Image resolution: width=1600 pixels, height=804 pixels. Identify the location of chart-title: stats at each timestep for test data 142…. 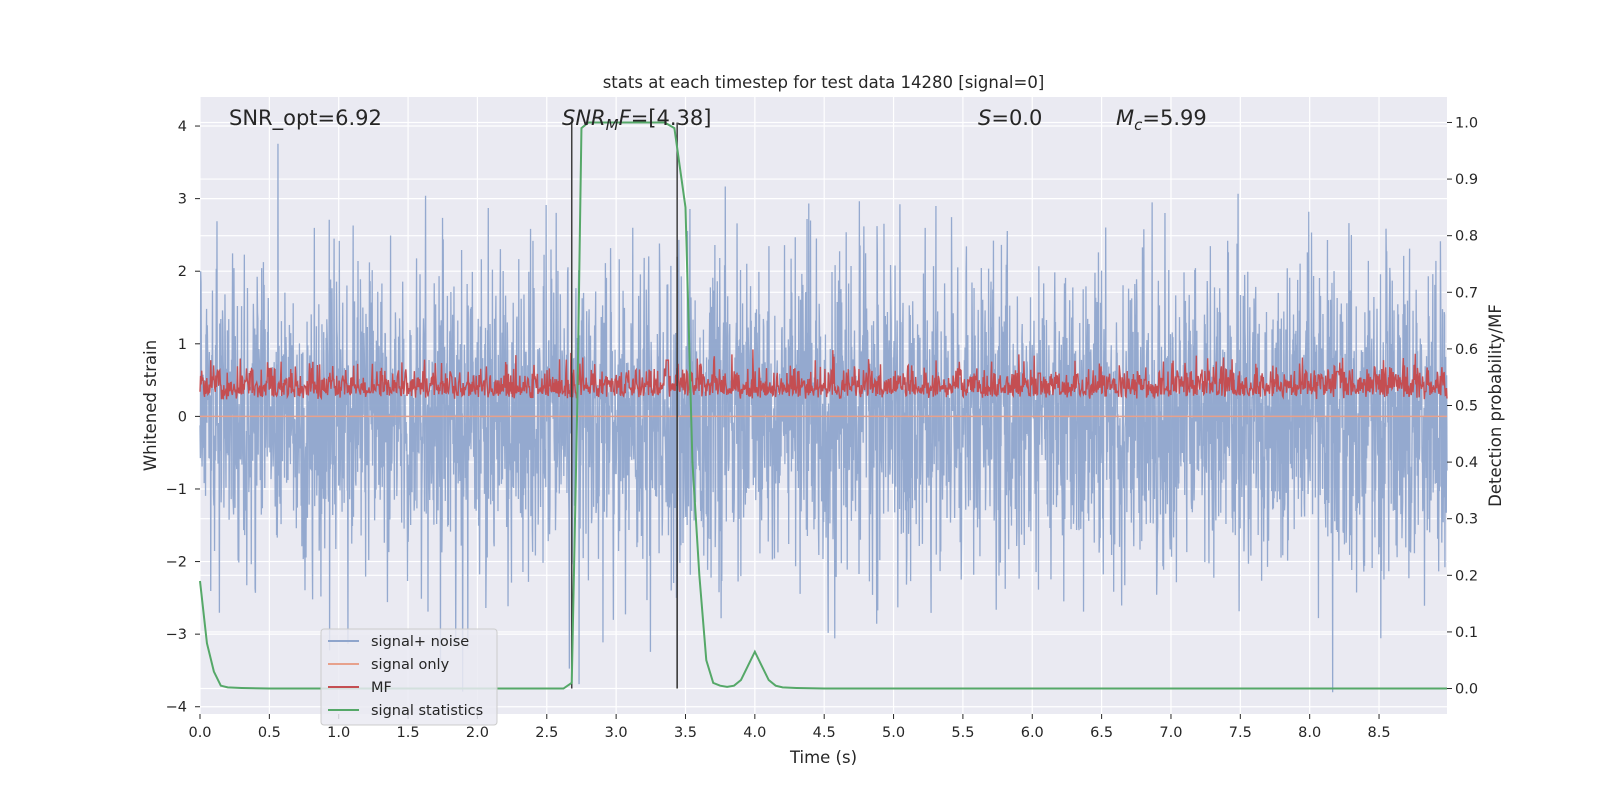
(824, 82).